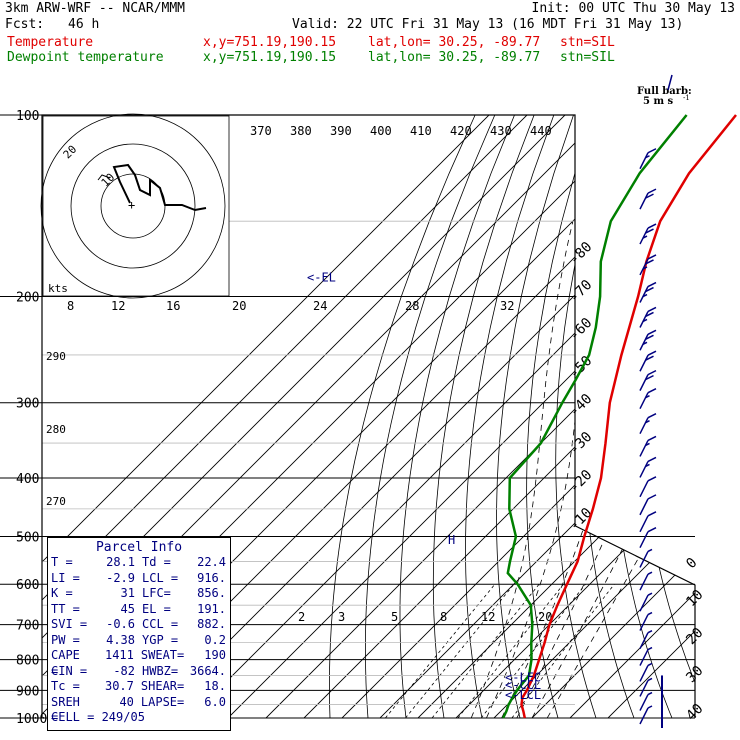 This screenshot has height=740, width=740. I want to click on parcel-value: -82, so click(124, 670).